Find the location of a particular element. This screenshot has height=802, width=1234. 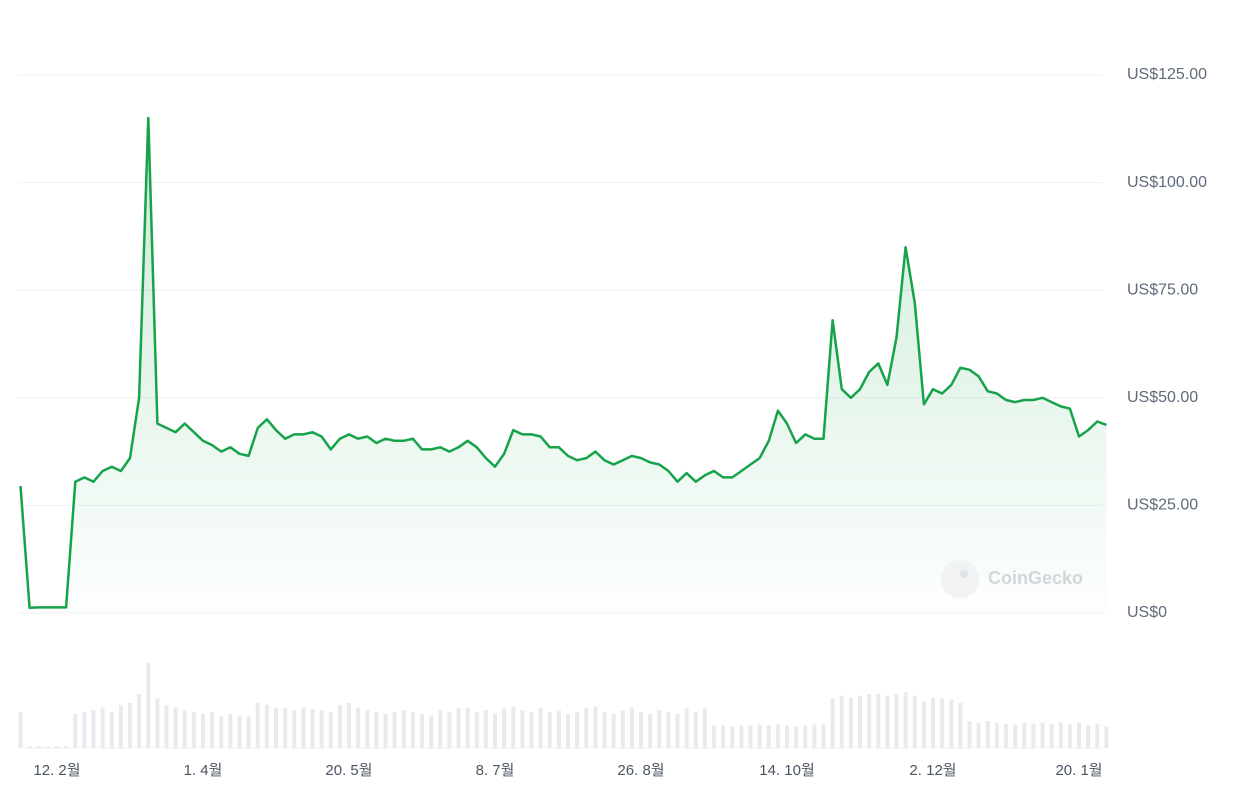

x-tick-label: 26. 8월 is located at coordinates (640, 770).